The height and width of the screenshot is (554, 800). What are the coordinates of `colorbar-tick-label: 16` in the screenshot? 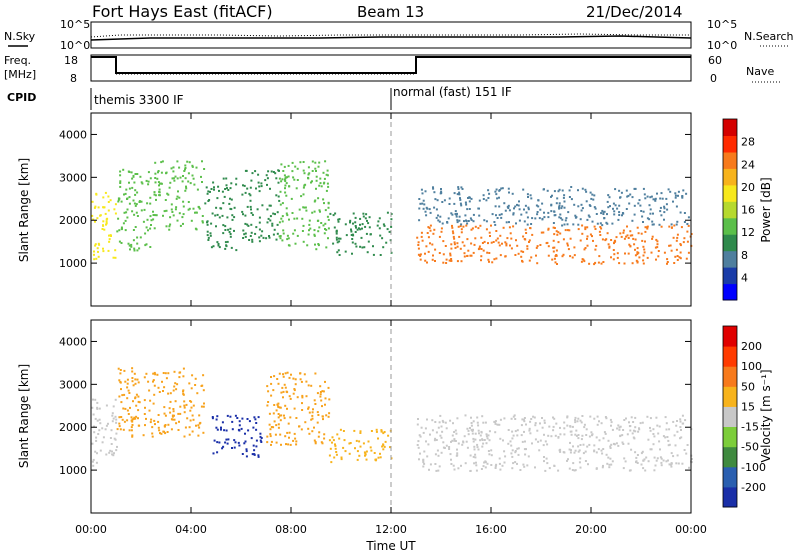 It's located at (748, 210).